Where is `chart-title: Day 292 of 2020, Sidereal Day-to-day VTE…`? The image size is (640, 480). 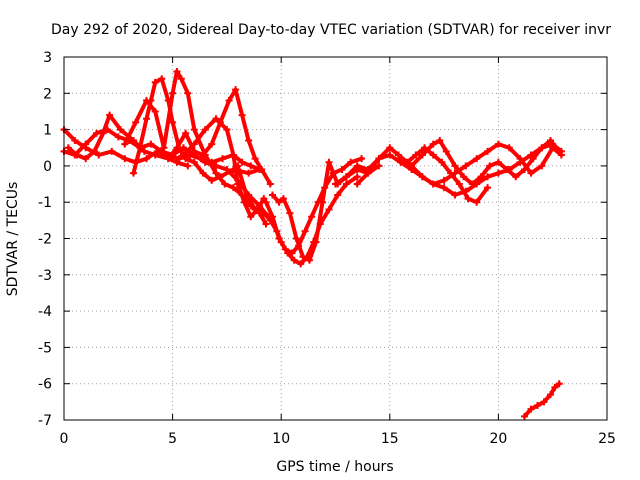
chart-title: Day 292 of 2020, Sidereal Day-to-day VTE… is located at coordinates (331, 30).